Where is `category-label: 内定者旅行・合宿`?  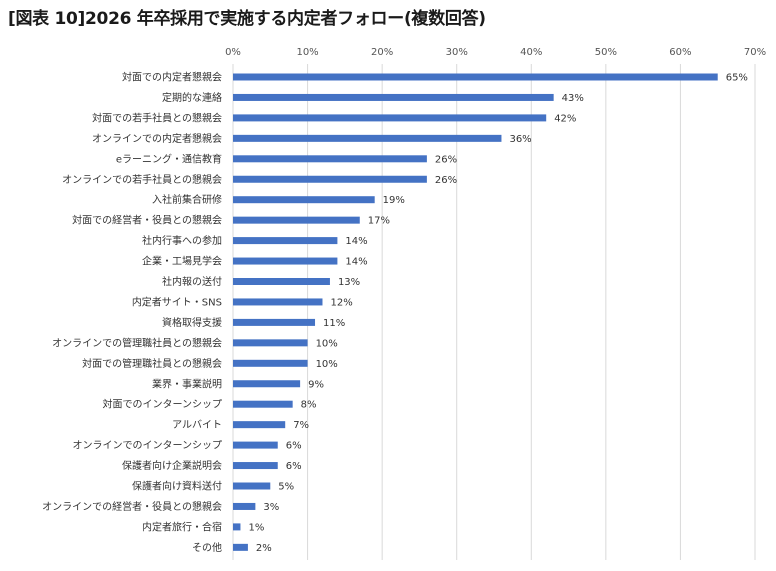
category-label: 内定者旅行・合宿 is located at coordinates (182, 526).